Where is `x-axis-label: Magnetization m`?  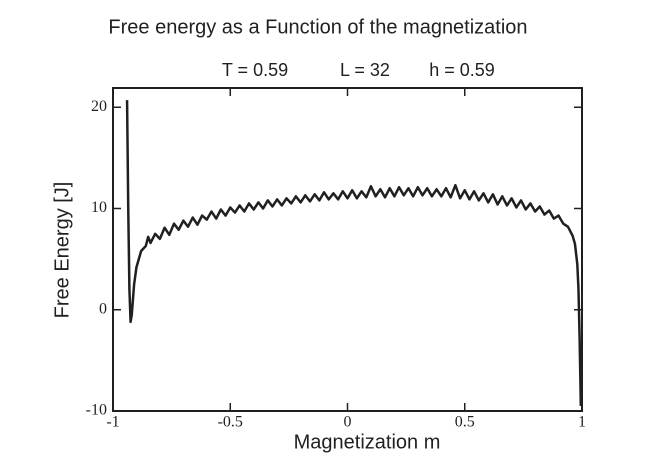
x-axis-label: Magnetization m is located at coordinates (367, 442).